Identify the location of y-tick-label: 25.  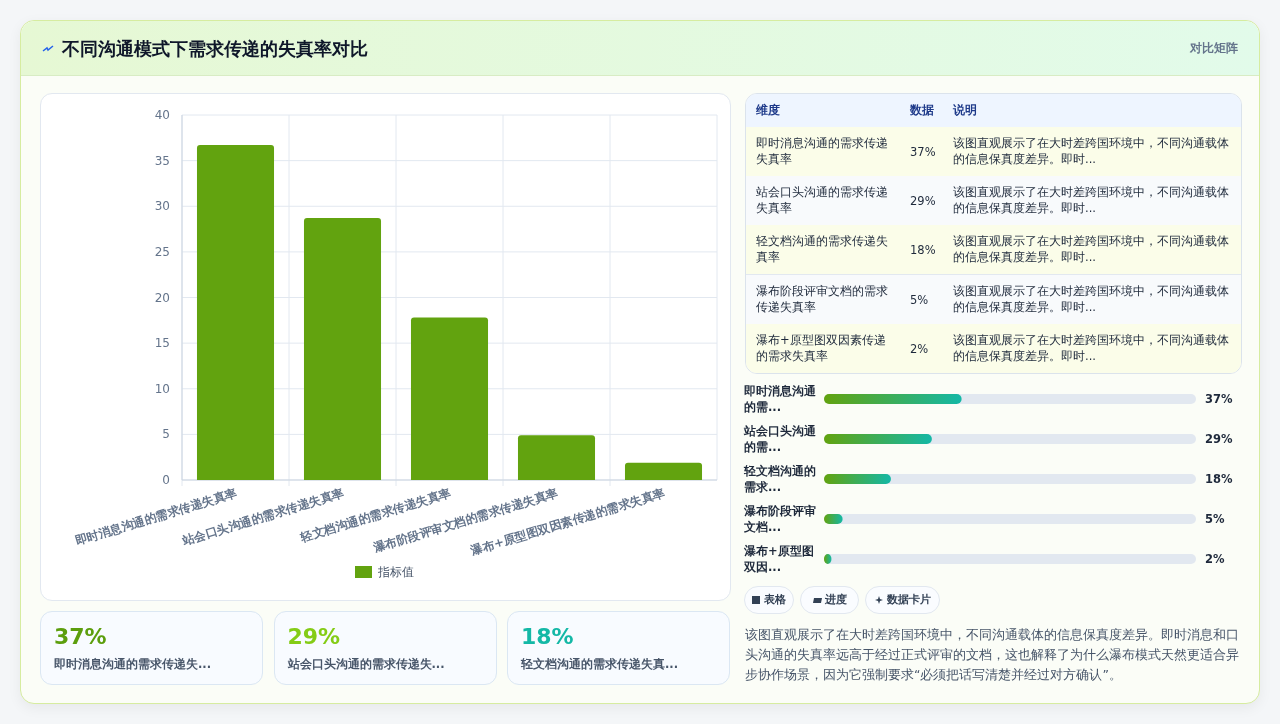
(162, 251).